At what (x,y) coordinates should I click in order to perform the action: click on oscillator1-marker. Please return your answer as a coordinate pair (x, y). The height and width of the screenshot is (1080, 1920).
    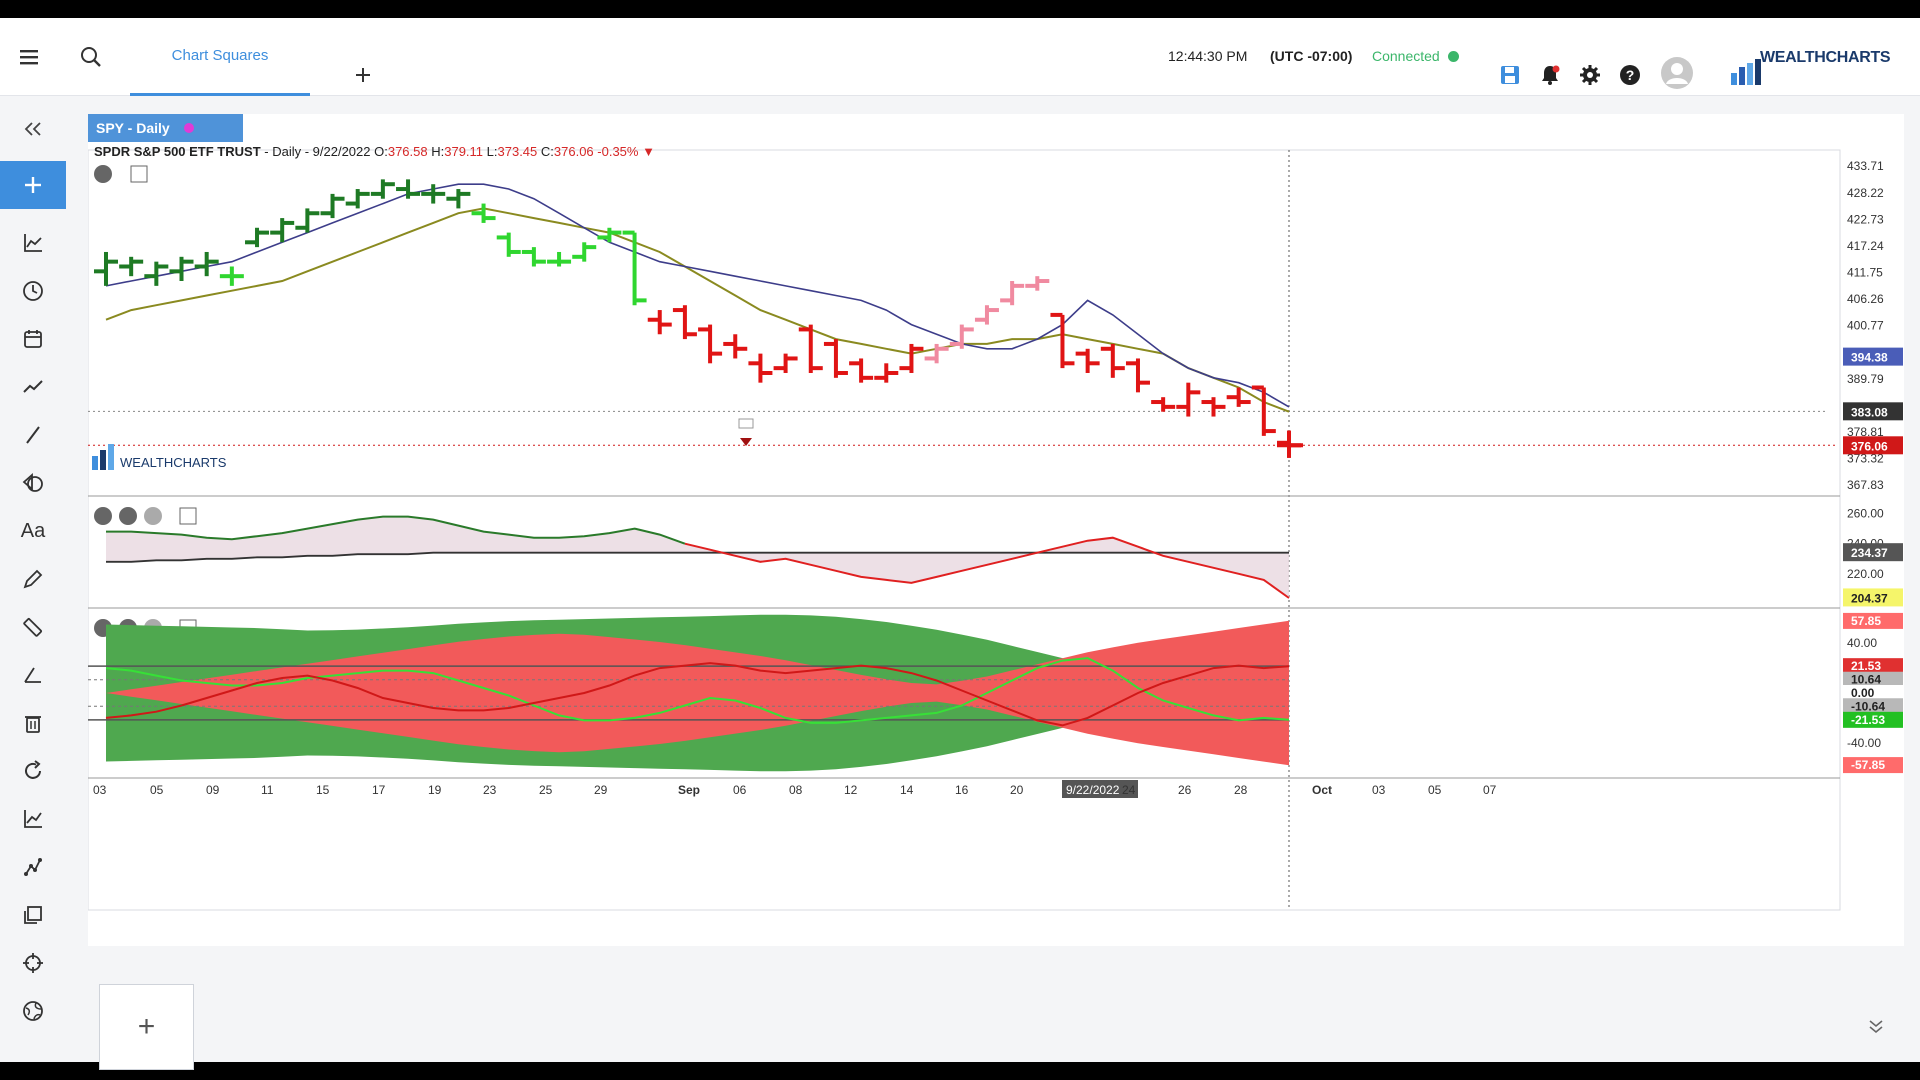
    Looking at the image, I should click on (1873, 597).